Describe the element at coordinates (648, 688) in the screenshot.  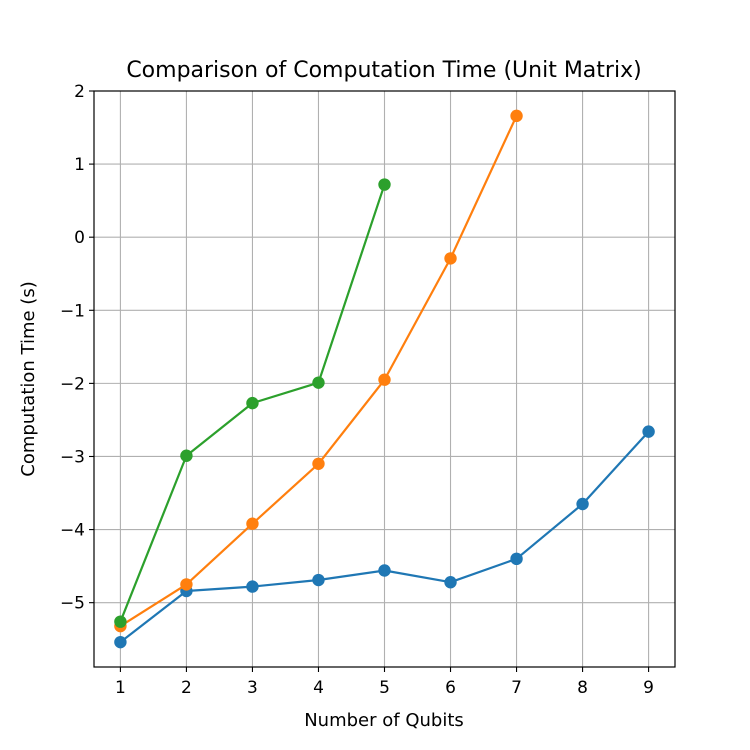
I see `x-tick-label: 9` at that location.